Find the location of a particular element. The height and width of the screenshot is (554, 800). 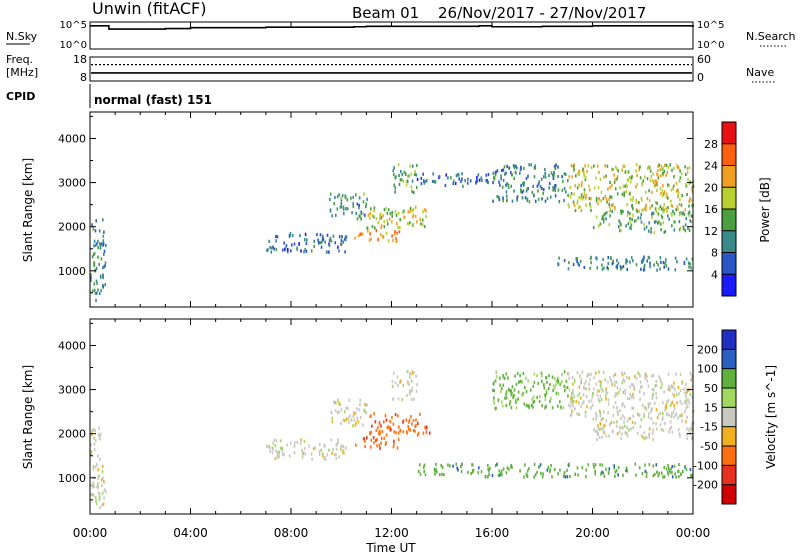

noise-right-label: N.Search is located at coordinates (771, 36).